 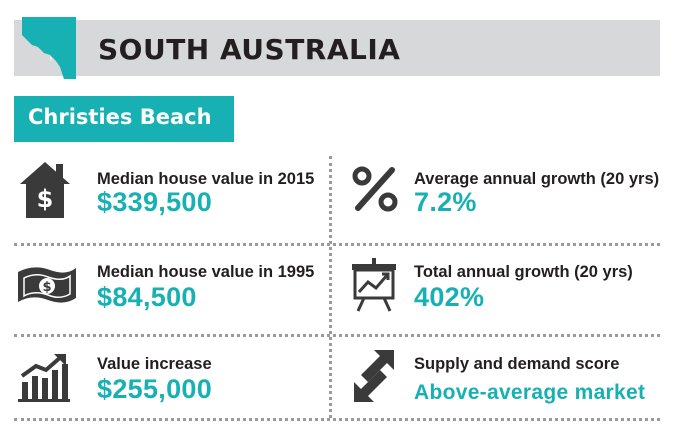 What do you see at coordinates (375, 189) in the screenshot?
I see `percent-icon` at bounding box center [375, 189].